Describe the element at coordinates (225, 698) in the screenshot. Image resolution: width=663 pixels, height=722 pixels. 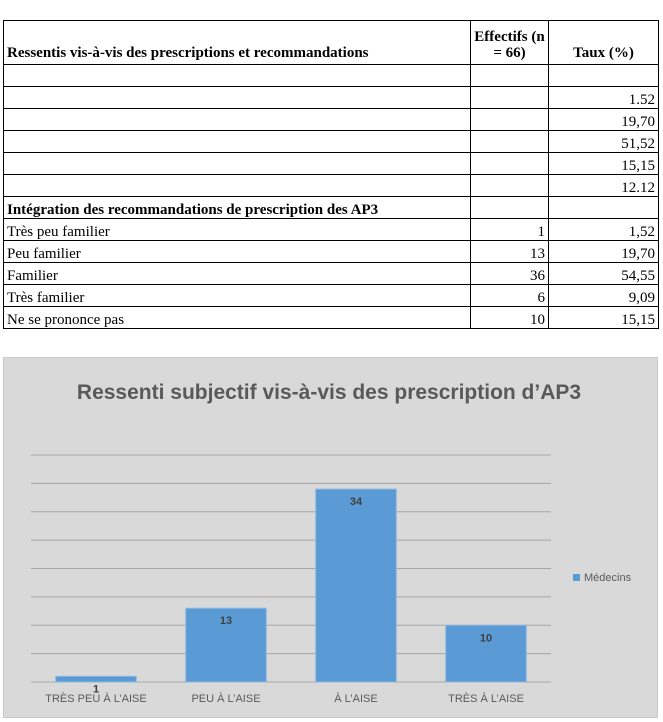
I see `x-tick-label: PEU À L’AISE` at that location.